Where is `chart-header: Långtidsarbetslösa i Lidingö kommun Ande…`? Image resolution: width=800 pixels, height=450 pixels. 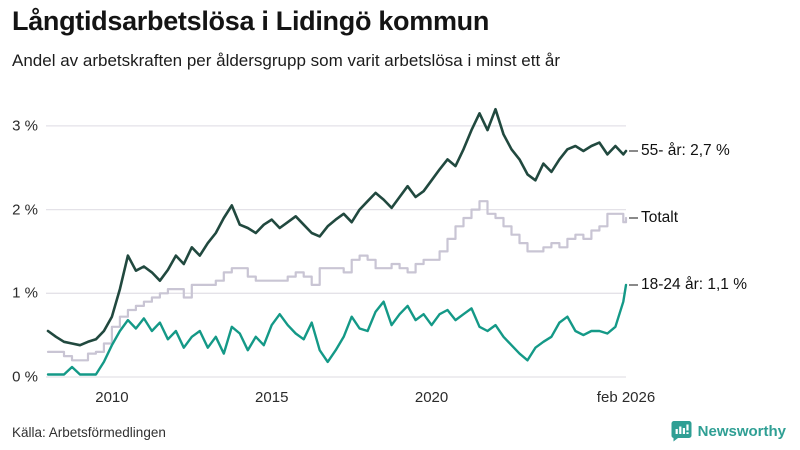 chart-header: Långtidsarbetslösa i Lidingö kommun Ande… is located at coordinates (402, 38).